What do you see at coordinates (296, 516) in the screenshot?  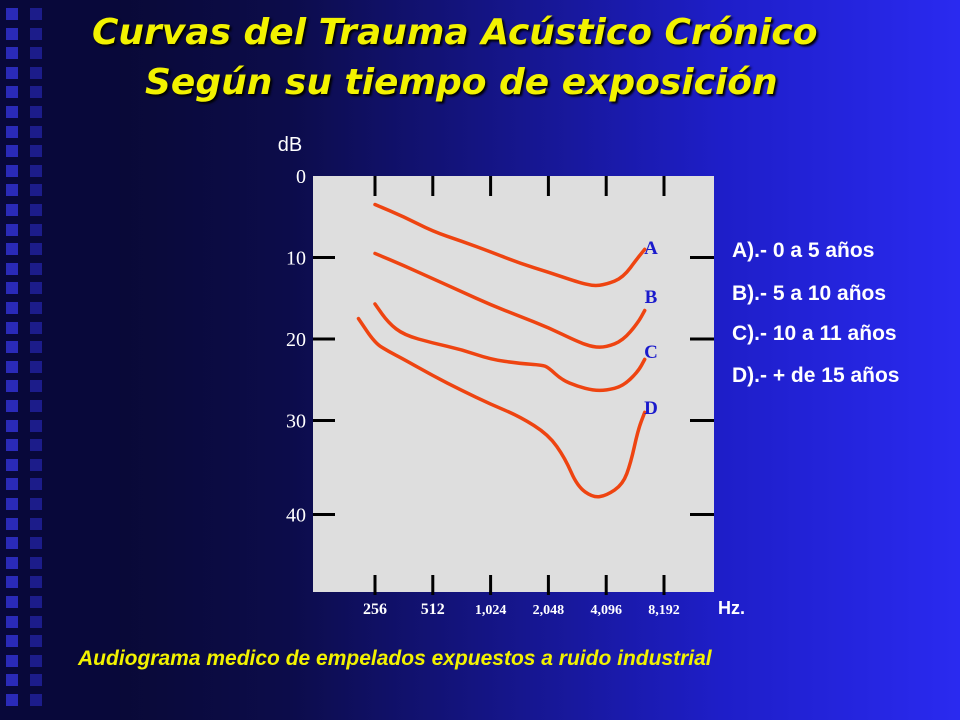 I see `y-tick-label-40: 40` at bounding box center [296, 516].